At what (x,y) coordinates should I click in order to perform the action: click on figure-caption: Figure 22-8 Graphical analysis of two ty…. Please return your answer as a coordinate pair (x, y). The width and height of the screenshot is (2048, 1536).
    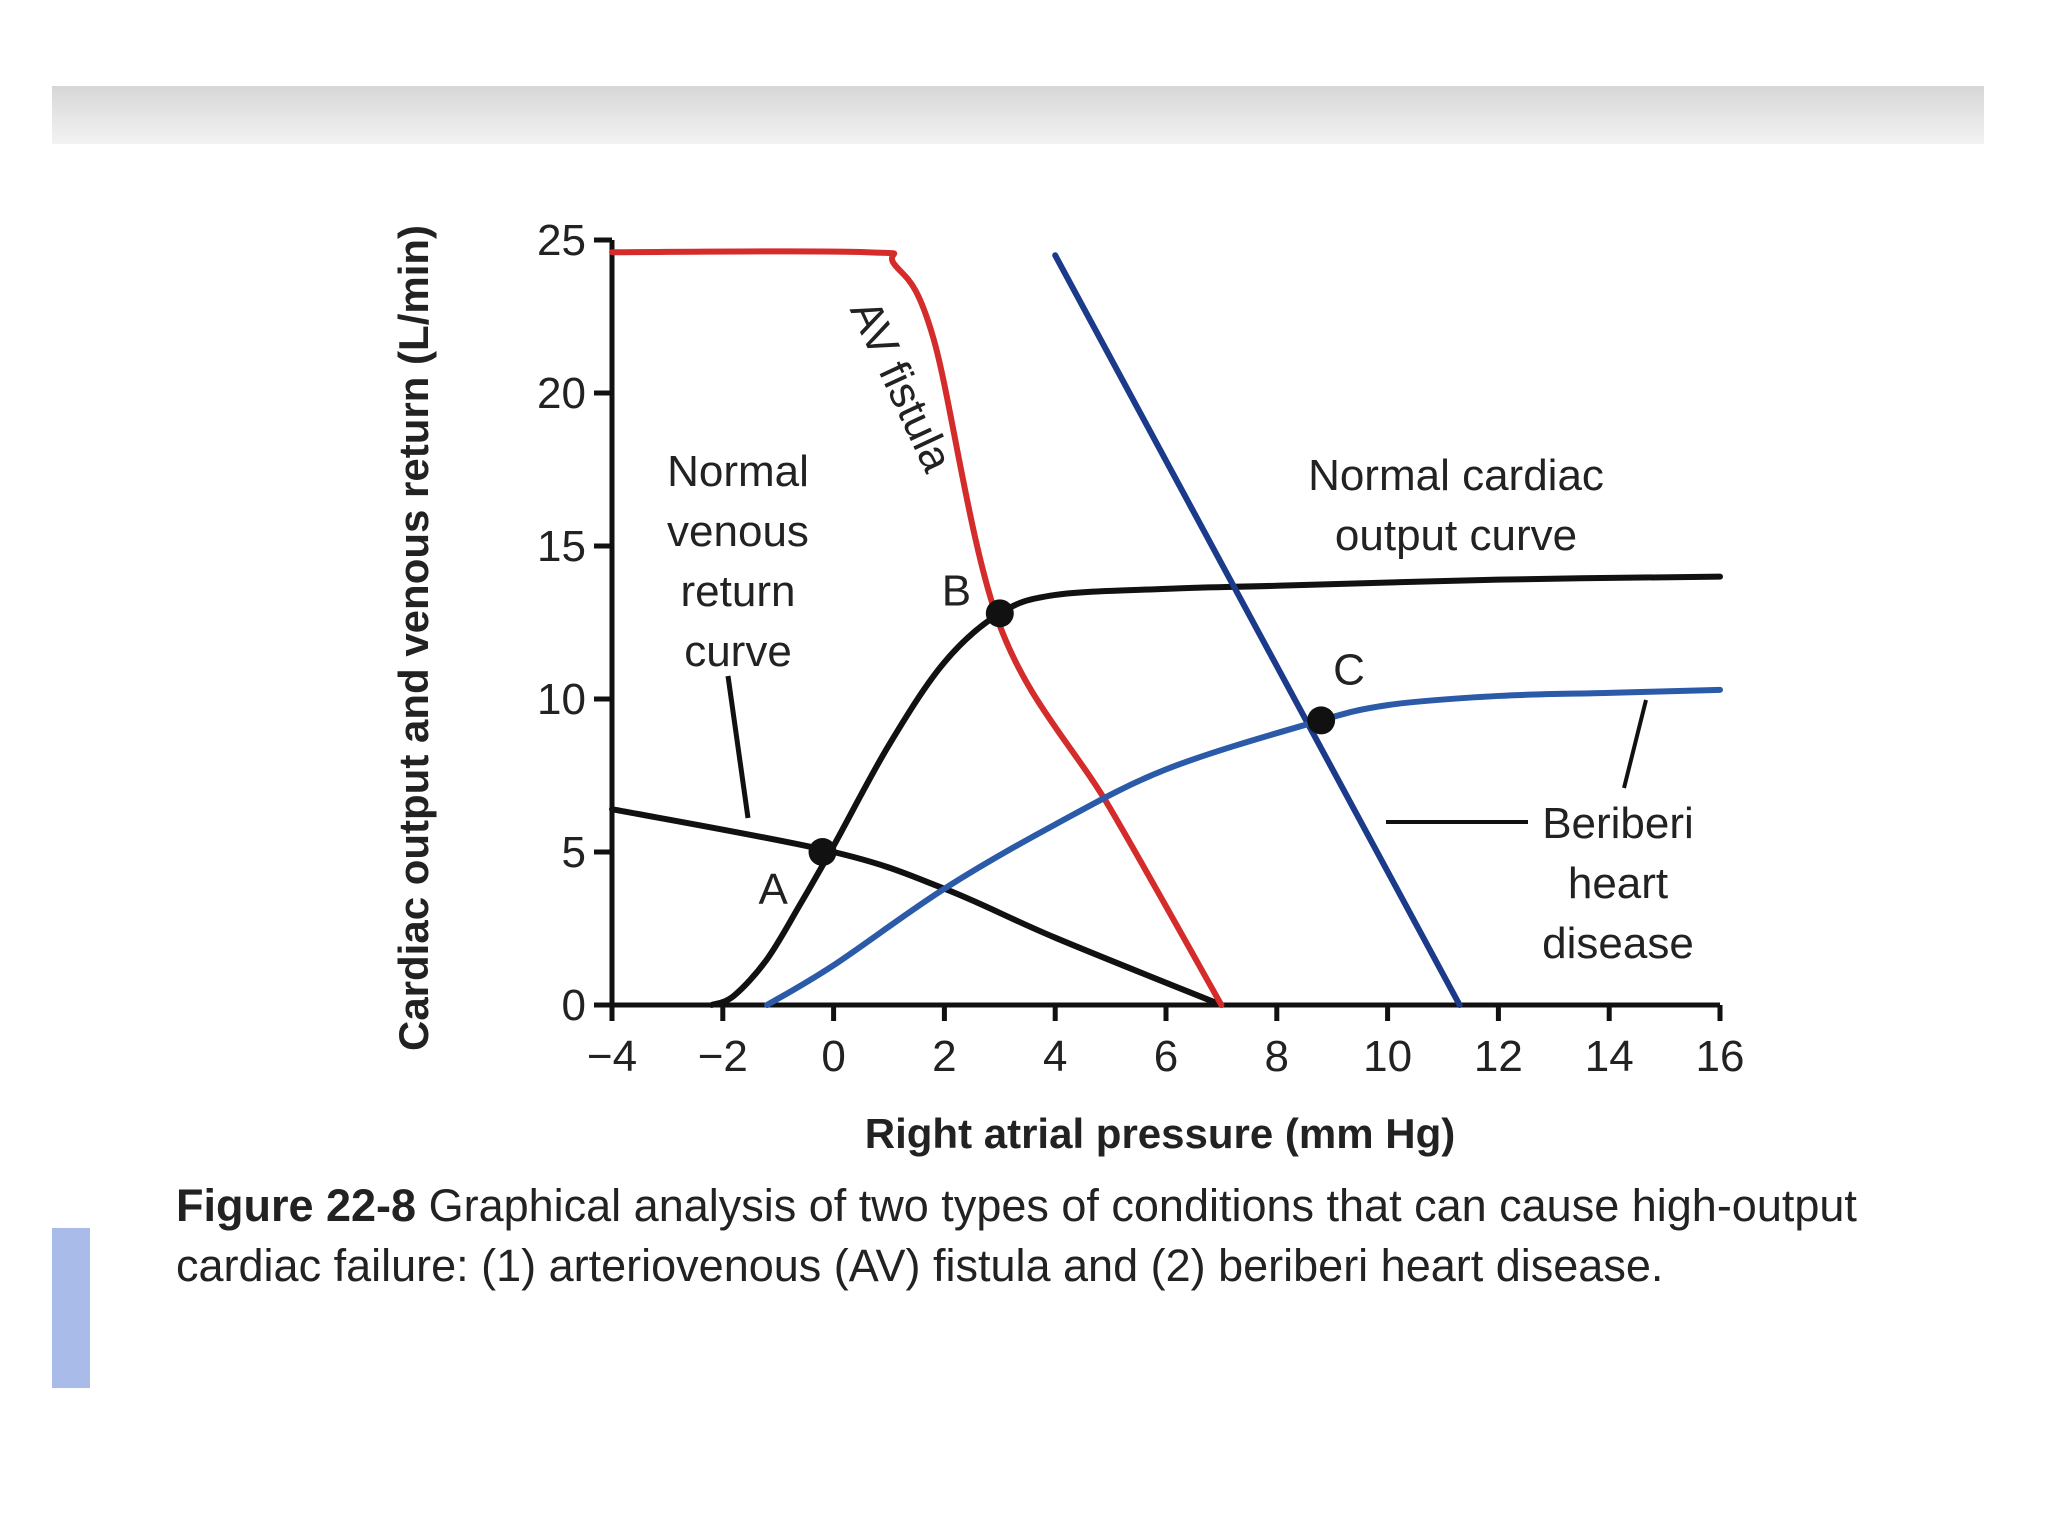
    Looking at the image, I should click on (1056, 1236).